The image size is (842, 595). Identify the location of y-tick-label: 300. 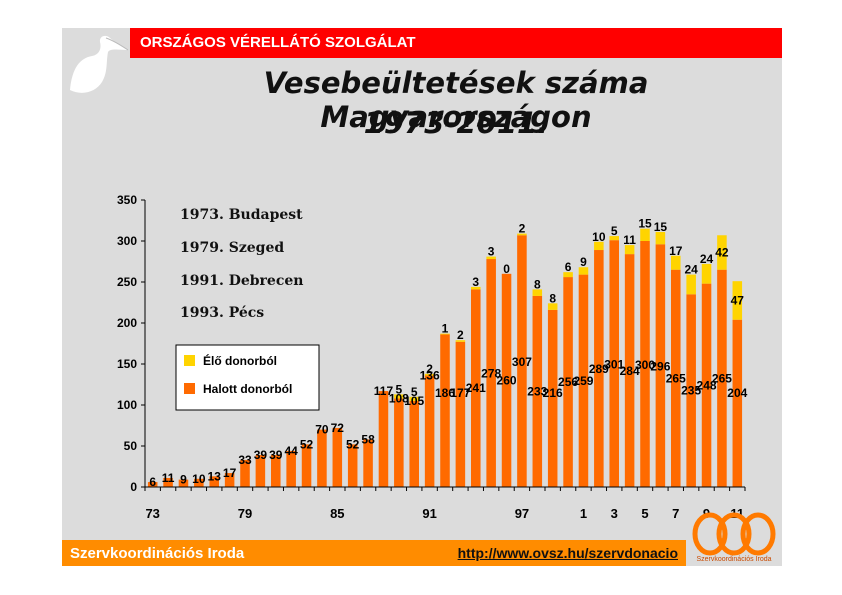
(127, 241).